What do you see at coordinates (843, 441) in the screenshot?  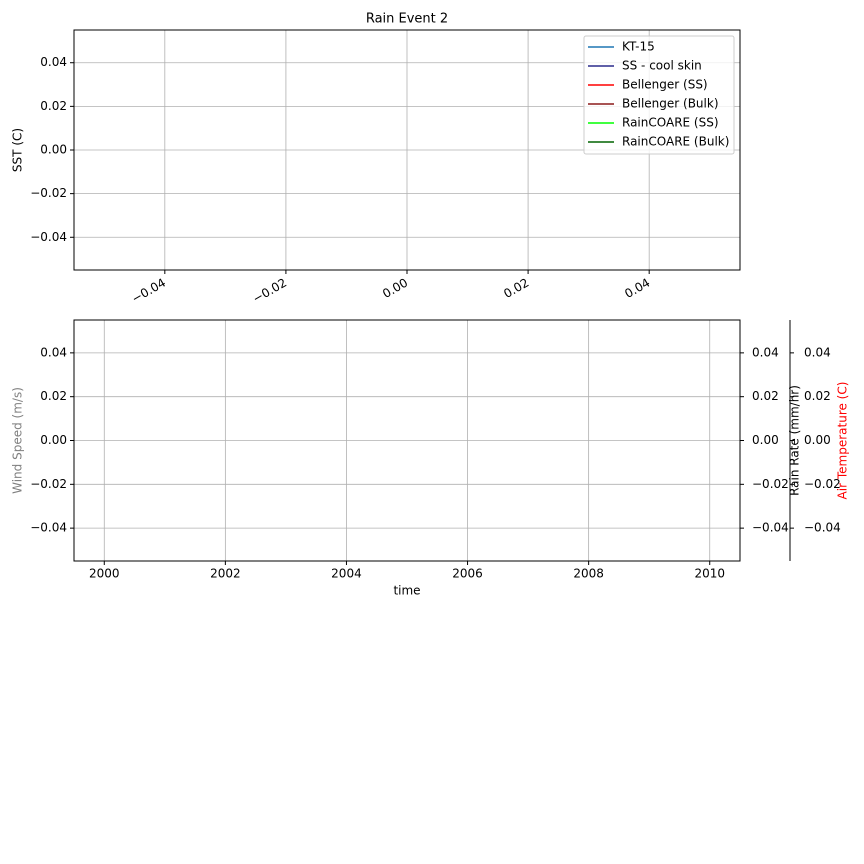 I see `y3-axis-label: Air Temperature (C)` at bounding box center [843, 441].